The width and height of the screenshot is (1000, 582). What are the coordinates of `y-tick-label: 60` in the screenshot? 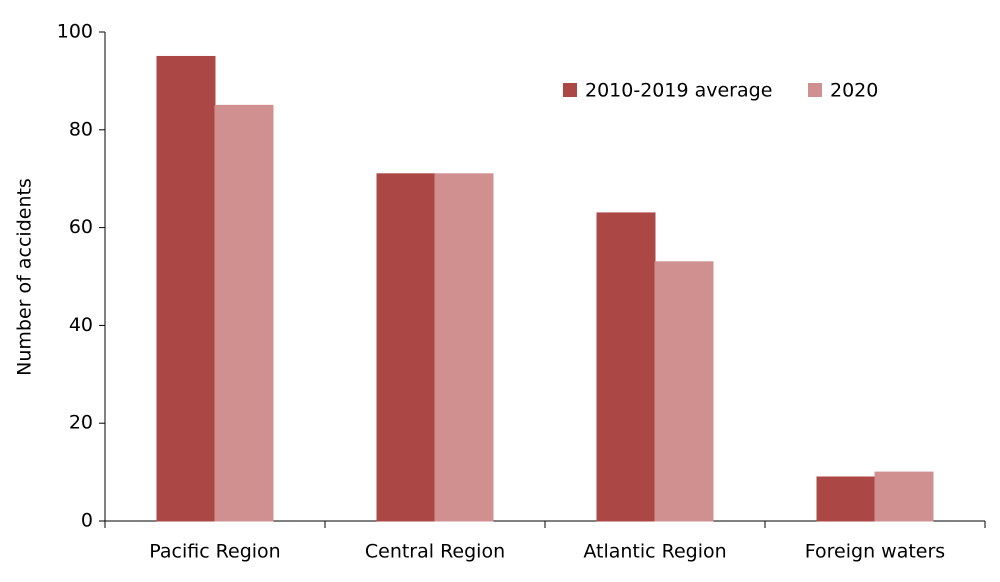 It's located at (81, 227).